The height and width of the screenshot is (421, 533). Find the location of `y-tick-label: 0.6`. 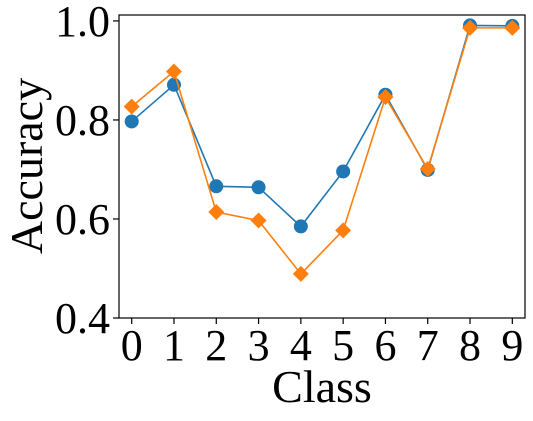

y-tick-label: 0.6 is located at coordinates (82, 219).